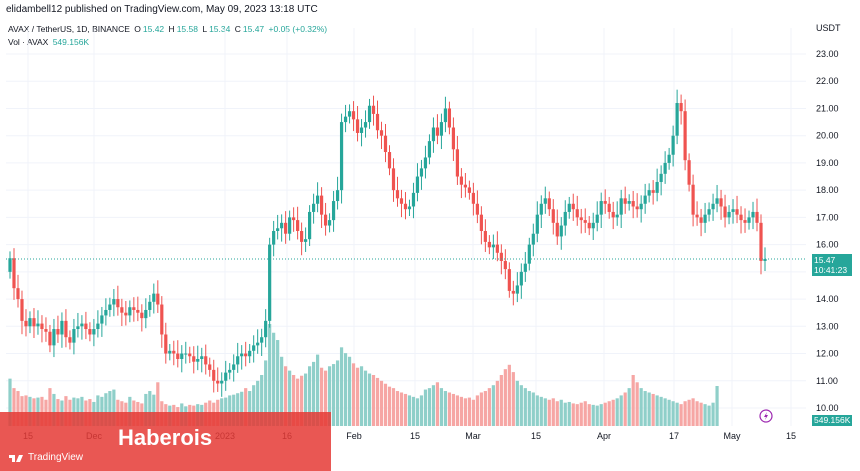 This screenshot has width=860, height=471. I want to click on last-price-value: 15.47, so click(825, 260).